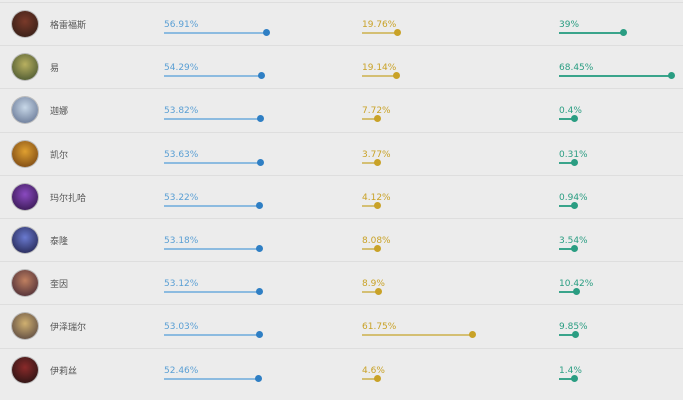 This screenshot has height=400, width=683. What do you see at coordinates (569, 25) in the screenshot?
I see `ban-rate-value: 39%` at bounding box center [569, 25].